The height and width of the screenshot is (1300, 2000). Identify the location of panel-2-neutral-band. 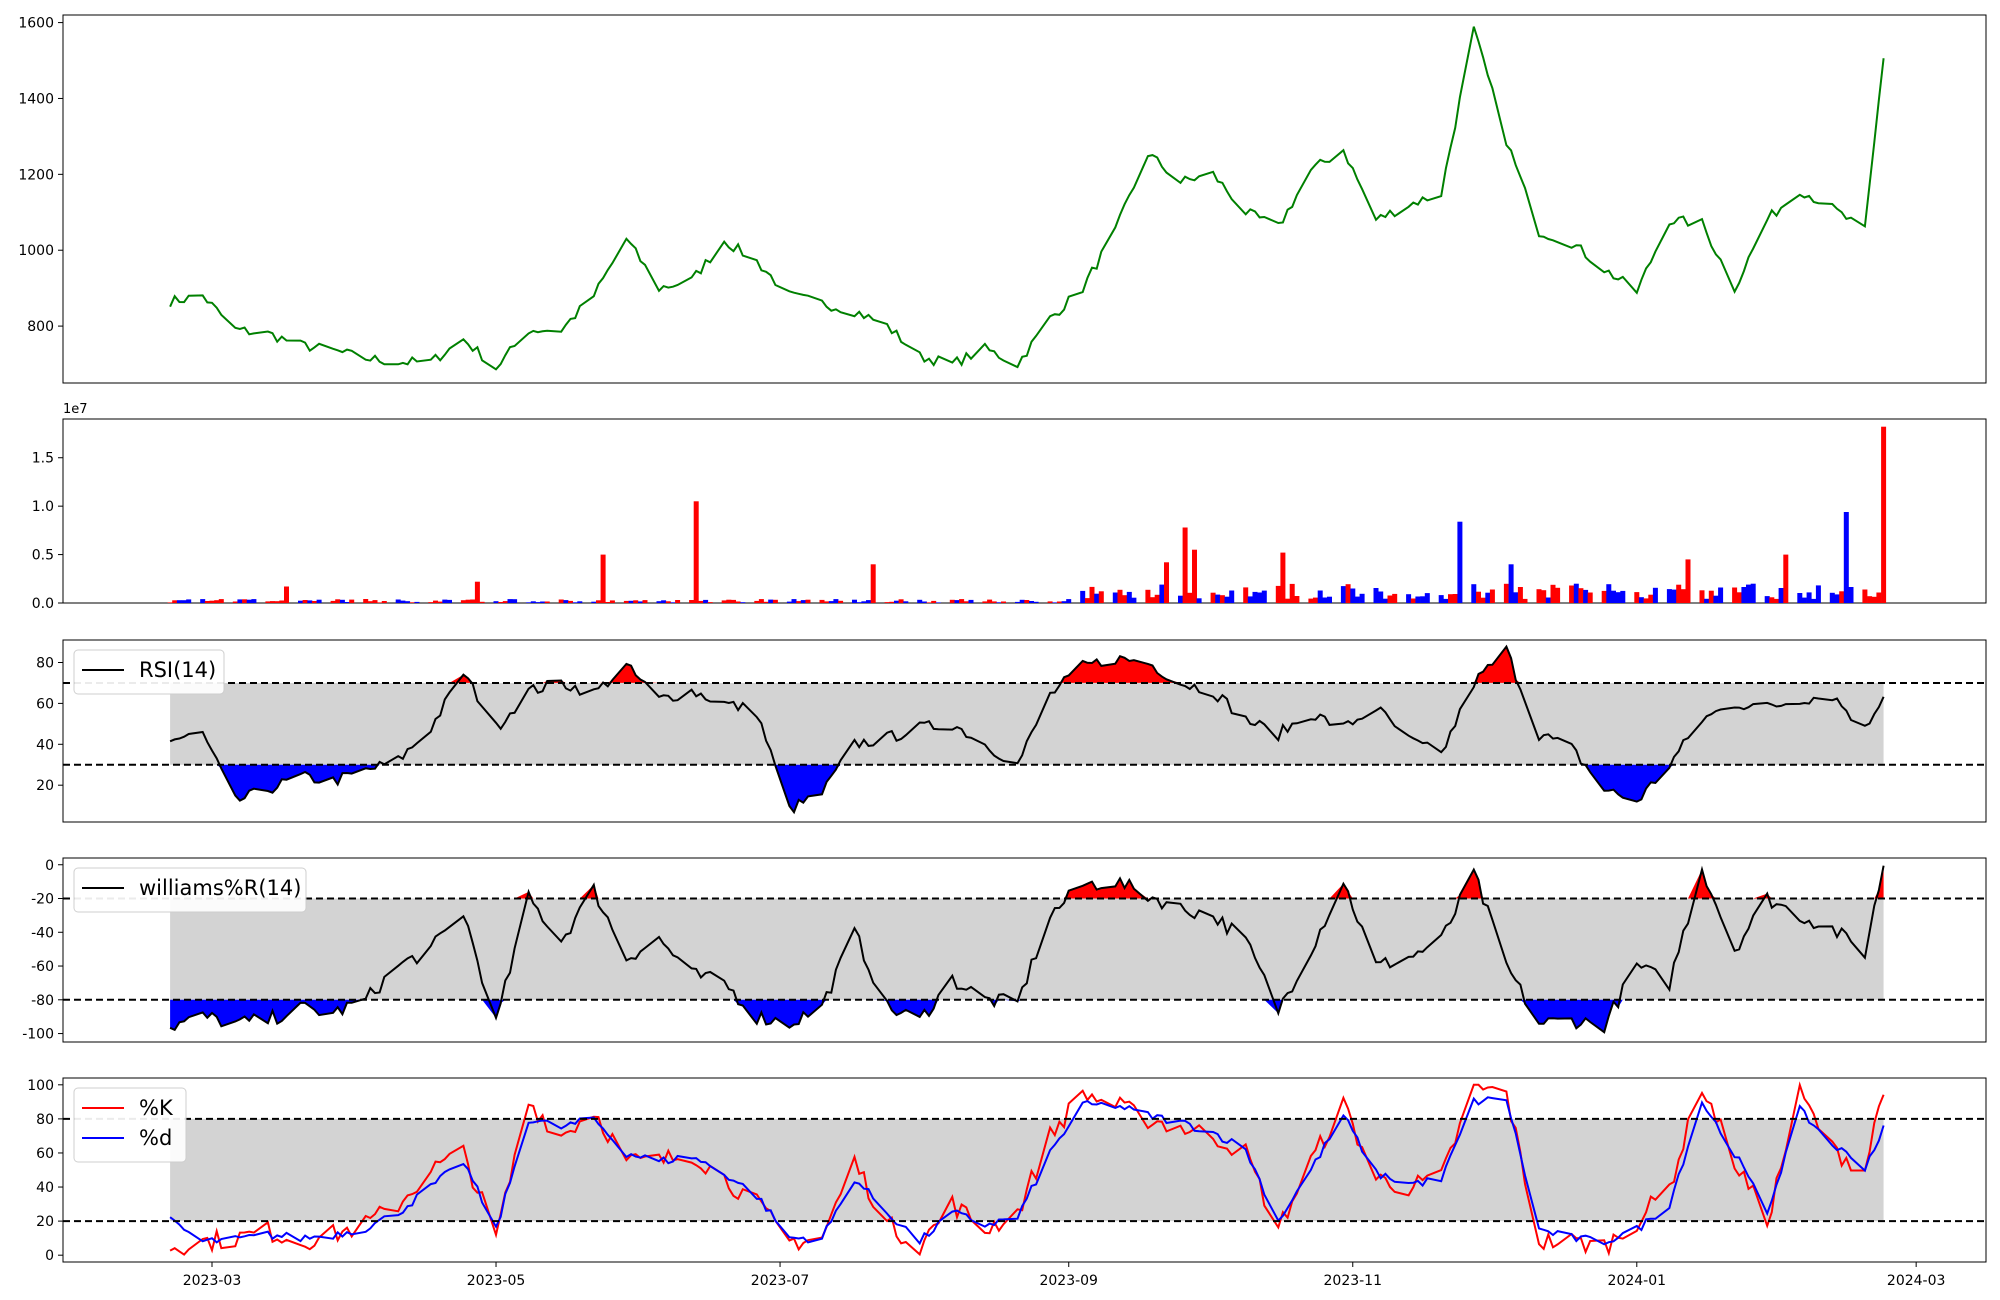
(1027, 723).